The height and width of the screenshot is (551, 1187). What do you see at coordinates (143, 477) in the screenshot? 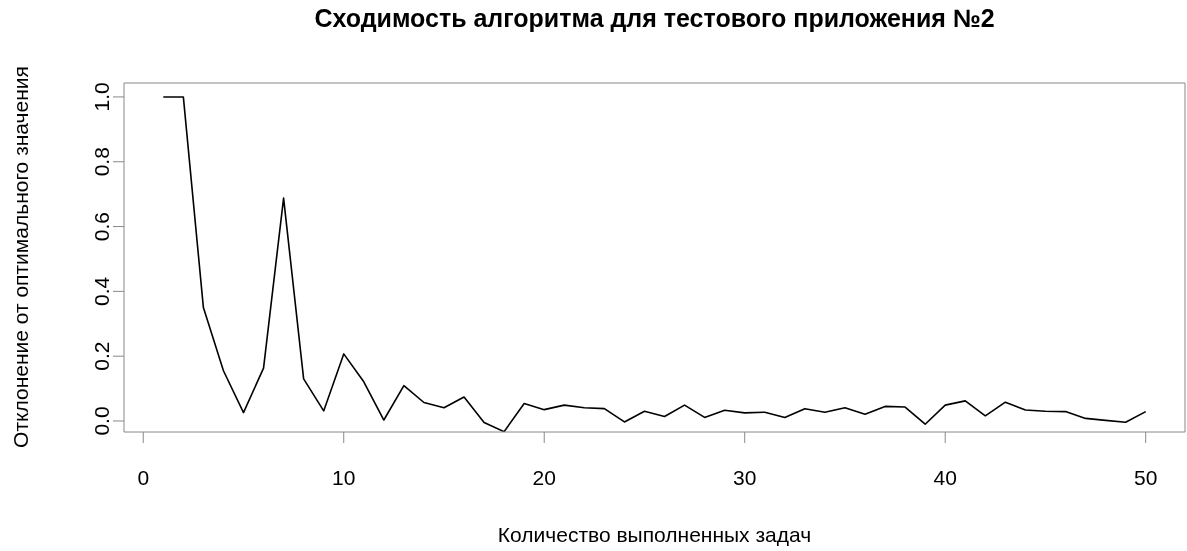
I see `x-tick-label: 0` at bounding box center [143, 477].